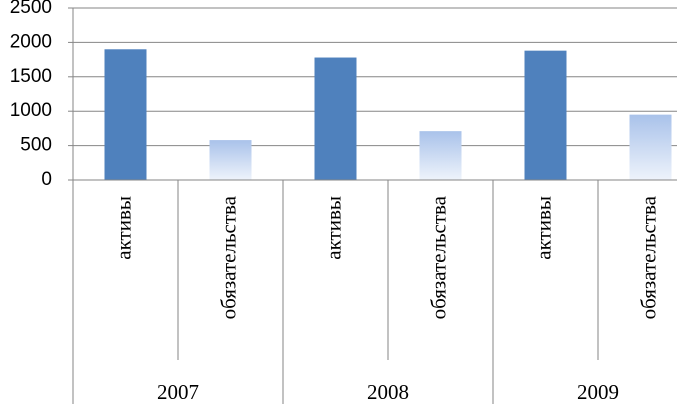 This screenshot has width=677, height=404. What do you see at coordinates (31, 9) in the screenshot?
I see `y-tick-label: 2500` at bounding box center [31, 9].